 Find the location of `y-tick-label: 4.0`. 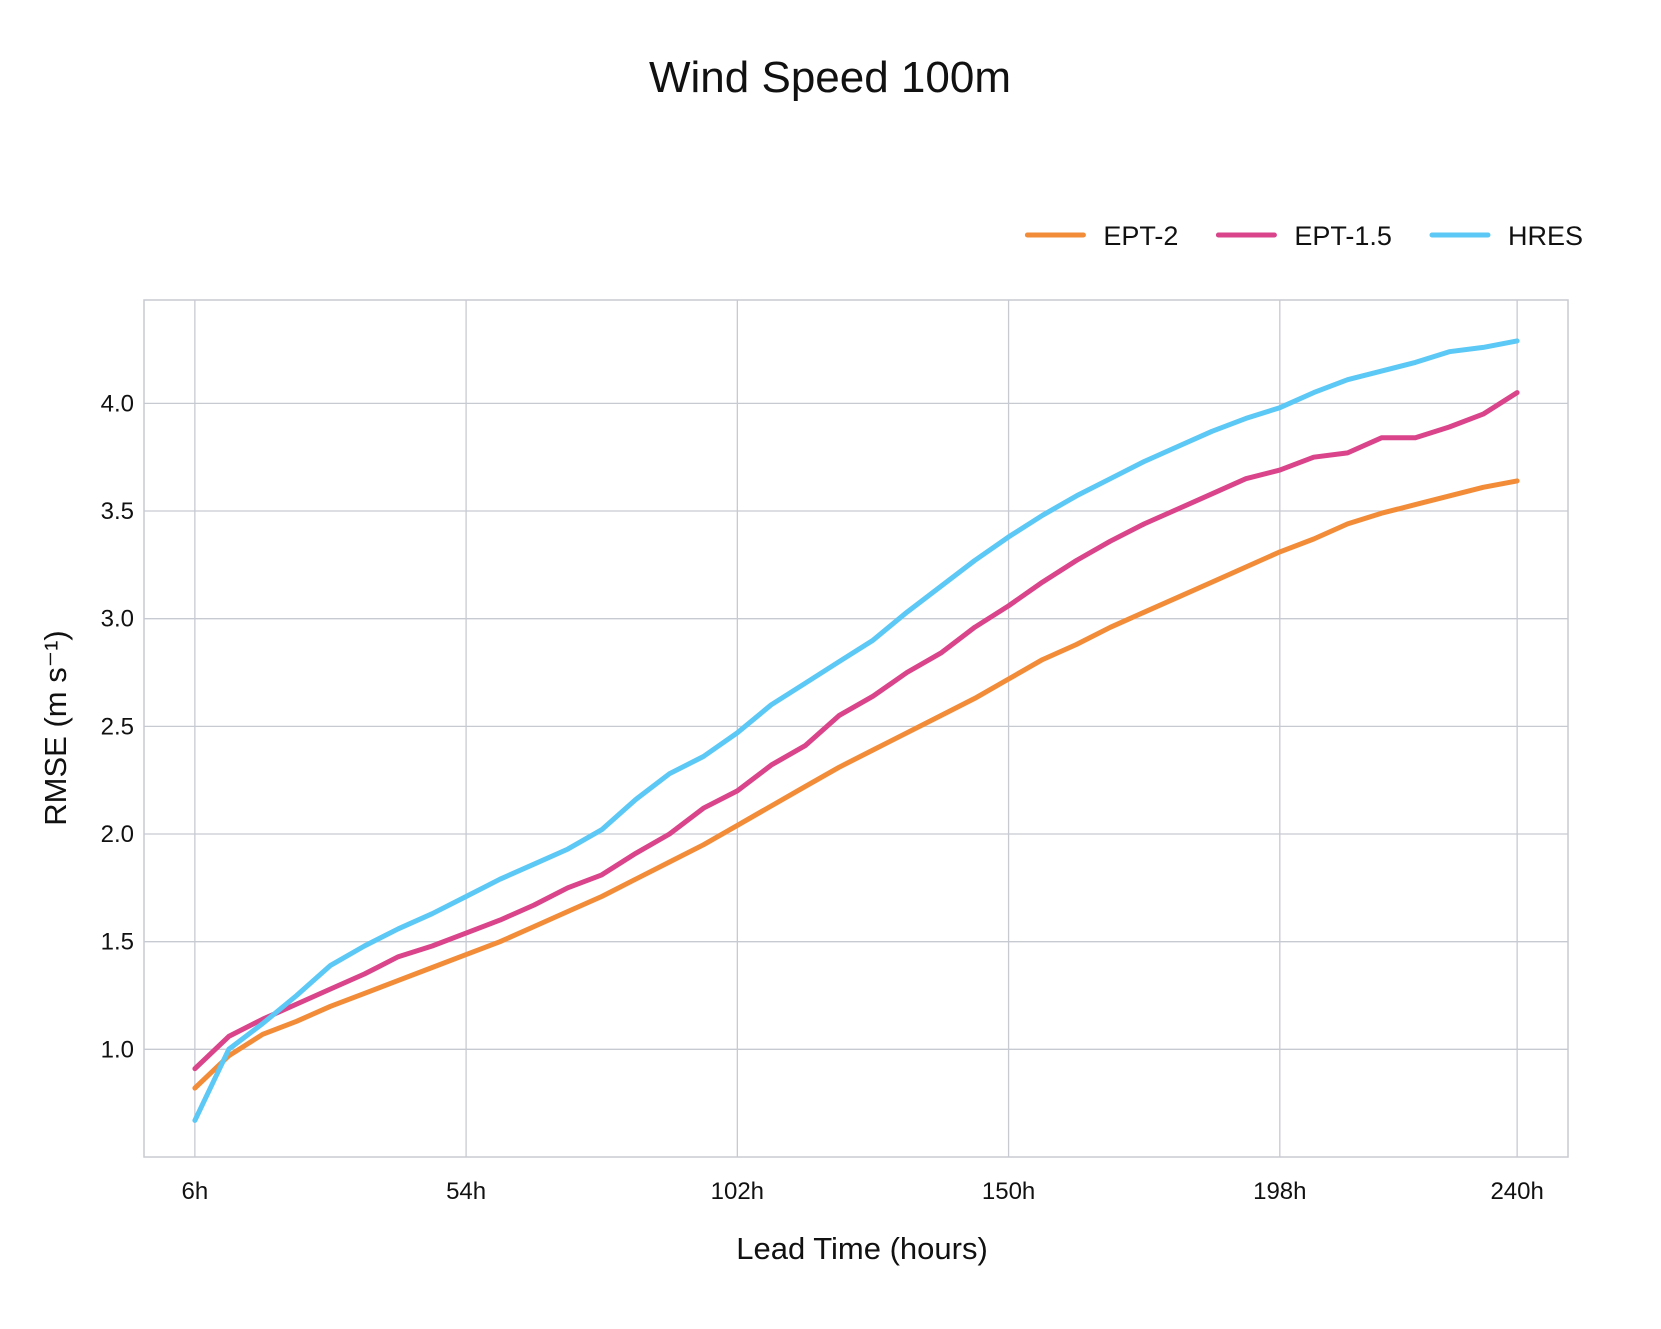

y-tick-label: 4.0 is located at coordinates (117, 403).